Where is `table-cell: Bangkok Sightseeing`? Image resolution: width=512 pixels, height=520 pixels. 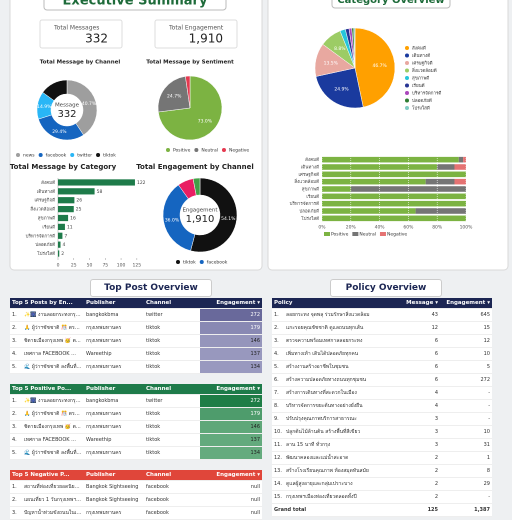 table-cell: Bangkok Sightseeing is located at coordinates (114, 487).